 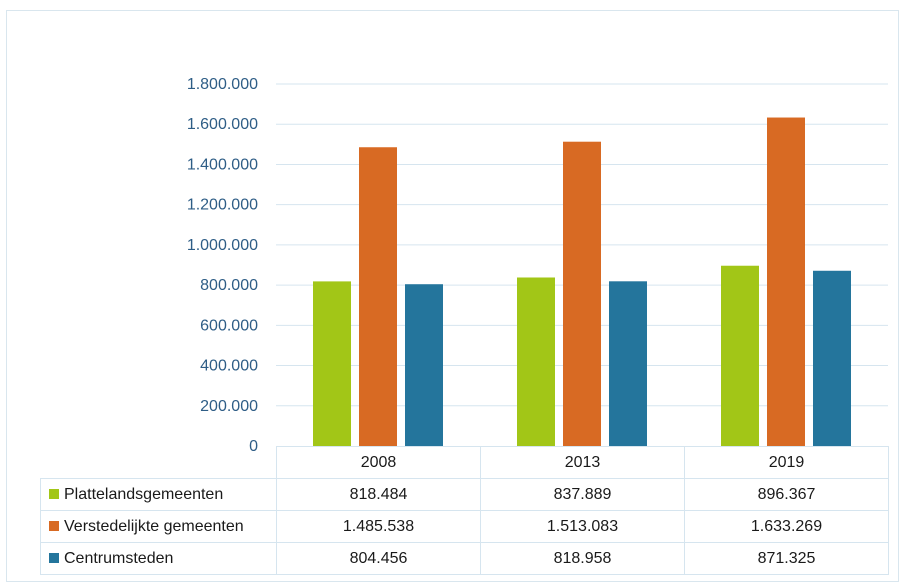 What do you see at coordinates (229, 366) in the screenshot?
I see `y-tick-label: 400.000` at bounding box center [229, 366].